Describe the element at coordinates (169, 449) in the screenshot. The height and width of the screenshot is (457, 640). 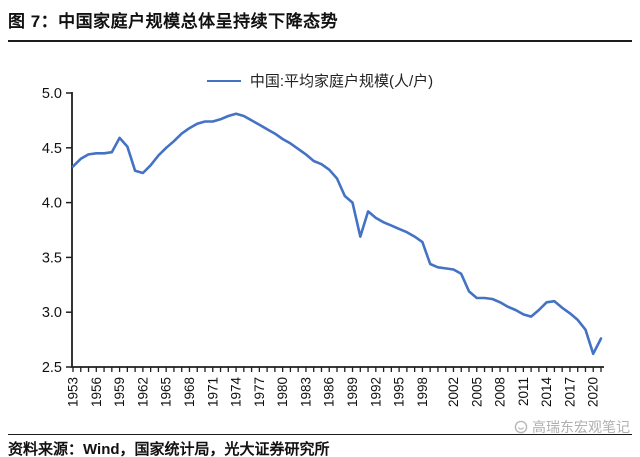
I see `source-text: 资料来源：Wind，国家统计局，光大证券研究所` at that location.